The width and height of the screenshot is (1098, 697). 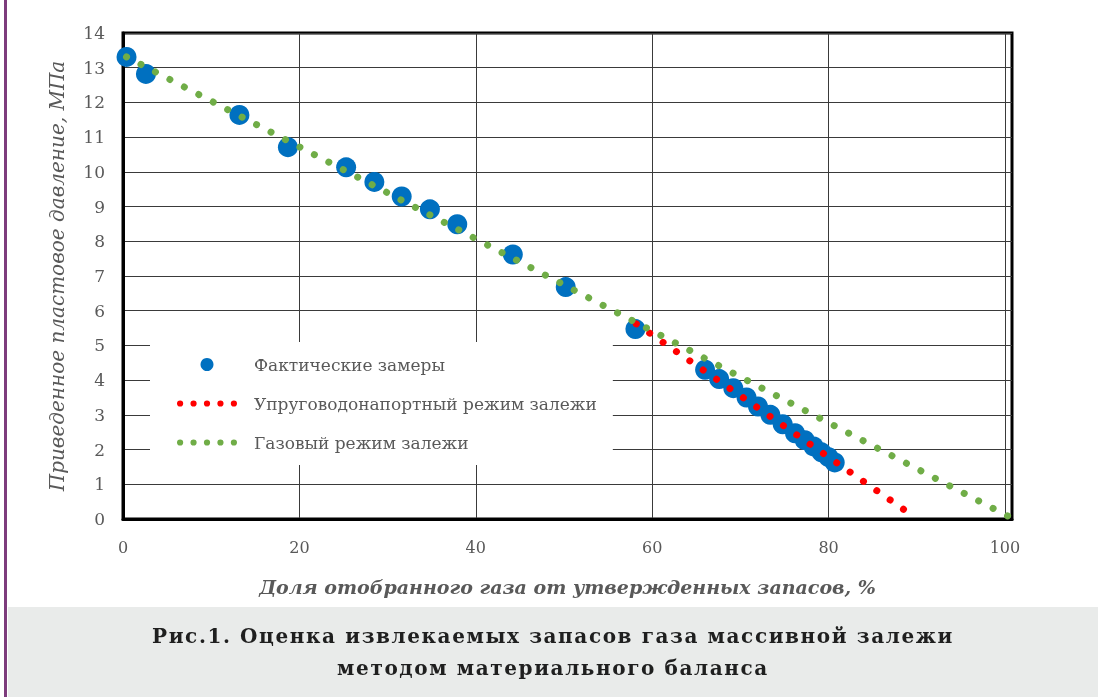 What do you see at coordinates (349, 364) in the screenshot?
I see `legend-label: Фактические замеры` at bounding box center [349, 364].